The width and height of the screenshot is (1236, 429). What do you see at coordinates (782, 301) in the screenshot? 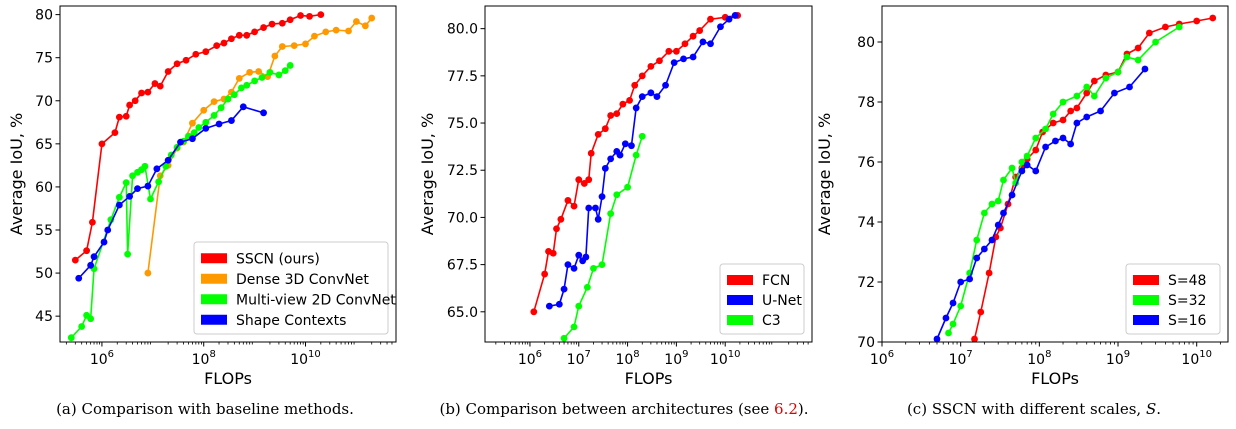
I see `legend-label: U-Net` at bounding box center [782, 301].